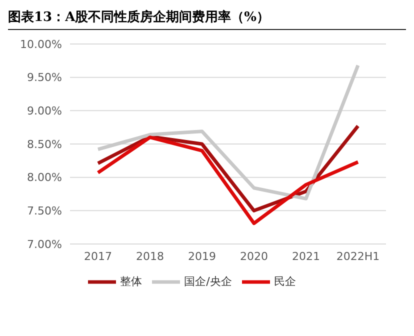 This screenshot has height=336, width=414. I want to click on y-tick-label: 7.50%, so click(44, 211).